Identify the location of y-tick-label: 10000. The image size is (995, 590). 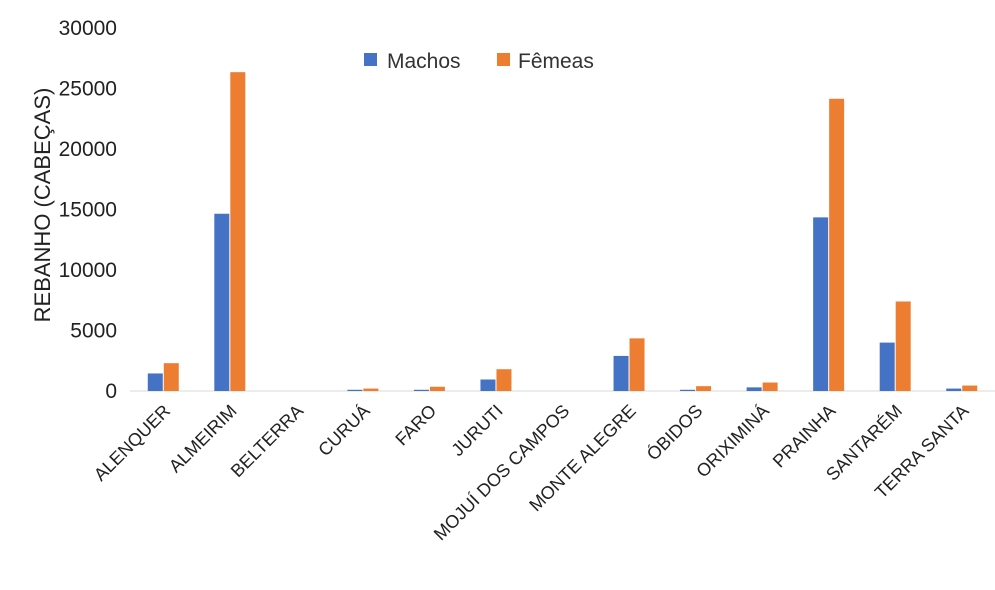
(88, 270).